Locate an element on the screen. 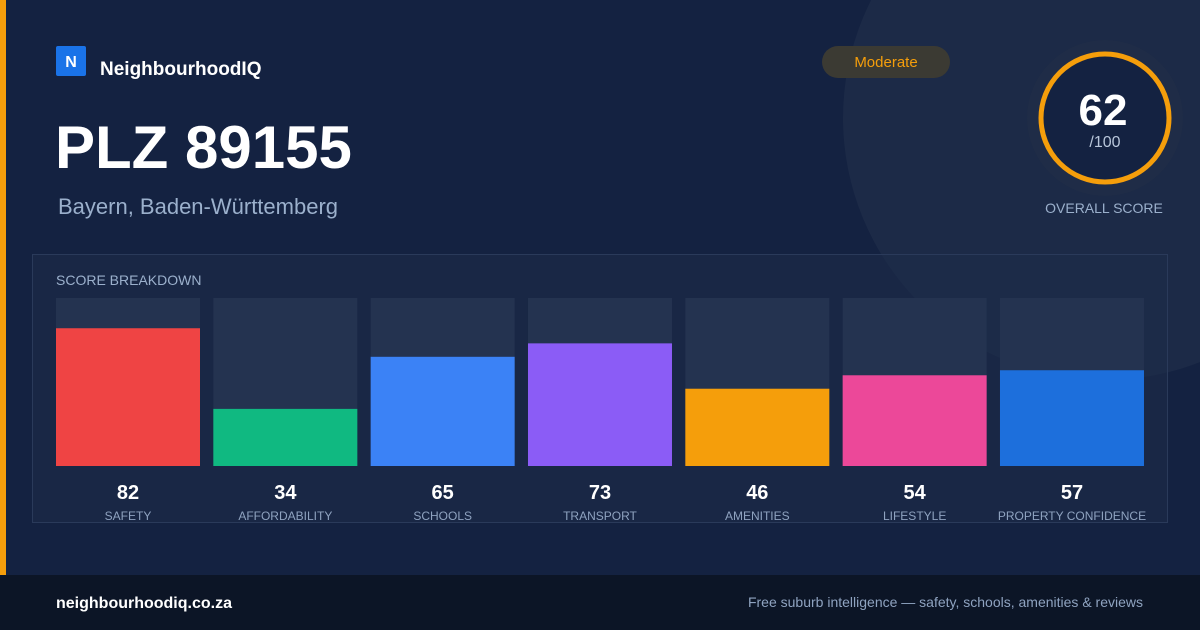 The height and width of the screenshot is (630, 1200). score-max: /100 is located at coordinates (1104, 142).